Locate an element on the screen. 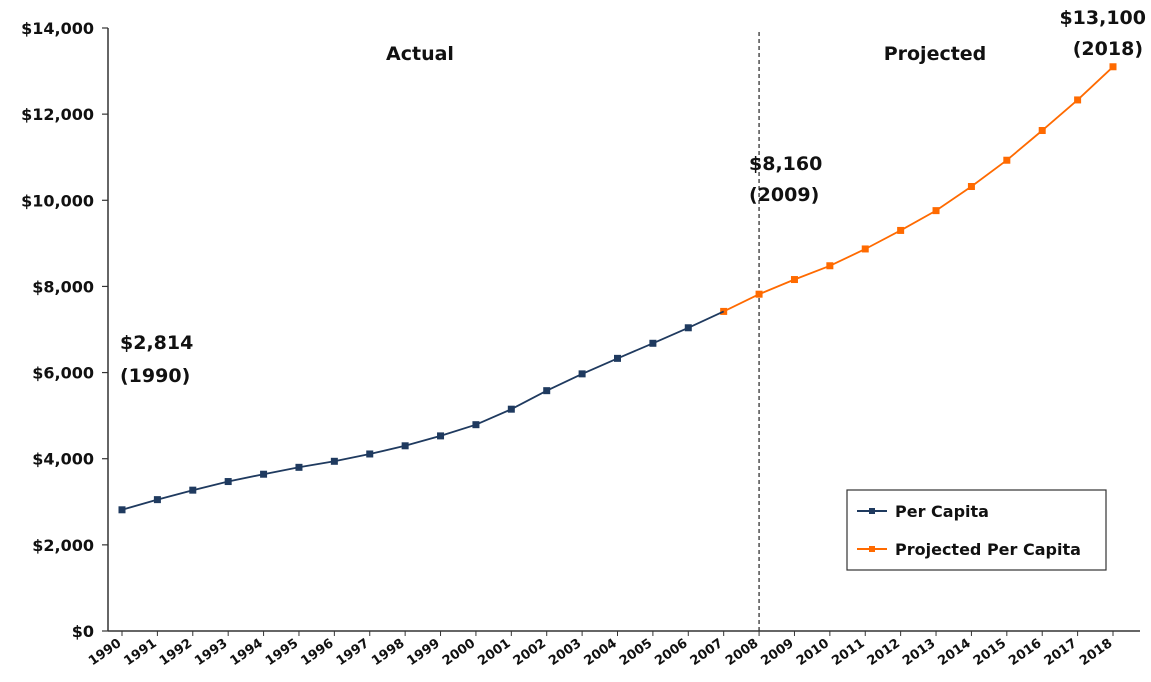 This screenshot has width=1151, height=682. x-tick-label: 2001 is located at coordinates (494, 652).